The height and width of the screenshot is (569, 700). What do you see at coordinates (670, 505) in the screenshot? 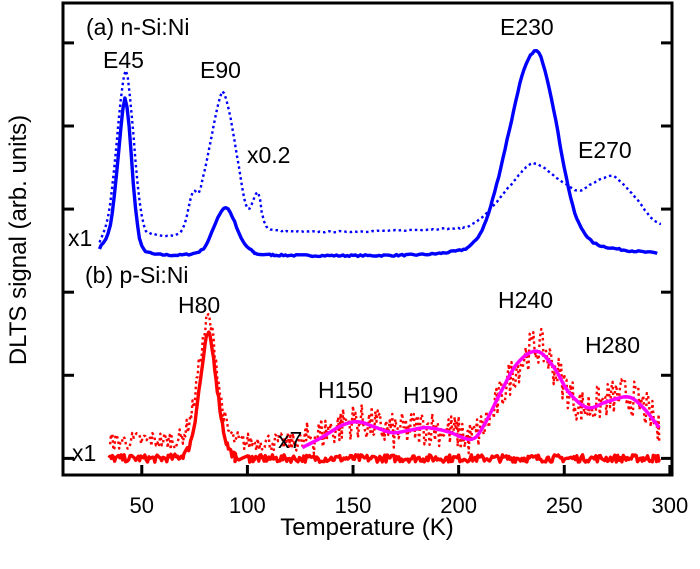
I see `x-tick-label: 300` at bounding box center [670, 505].